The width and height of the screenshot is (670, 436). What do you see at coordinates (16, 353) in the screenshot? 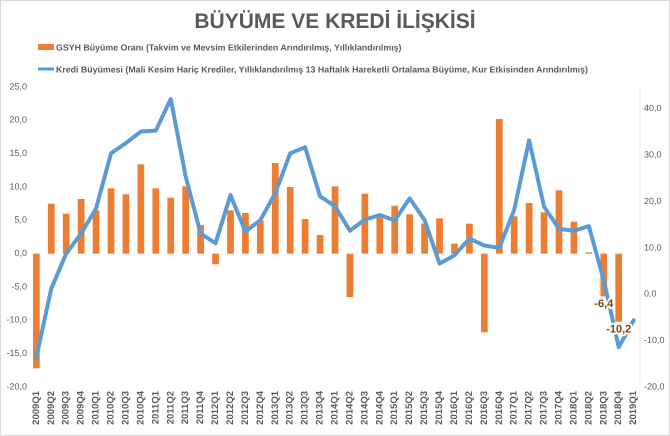
I see `y-tick-label: -15,0` at bounding box center [16, 353].